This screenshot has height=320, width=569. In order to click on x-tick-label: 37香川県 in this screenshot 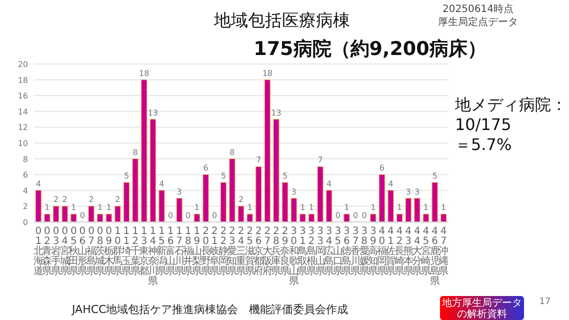, I will do `click(355, 251)`.